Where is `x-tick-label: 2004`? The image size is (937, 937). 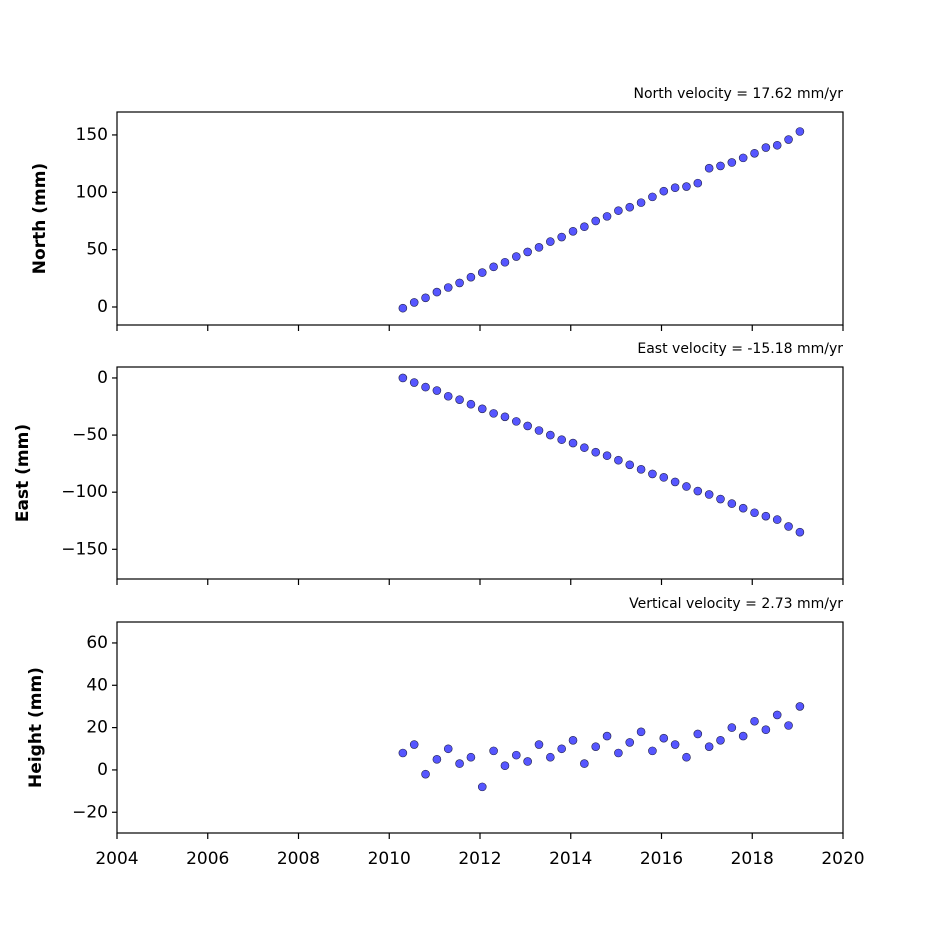 x-tick-label: 2004 is located at coordinates (116, 859).